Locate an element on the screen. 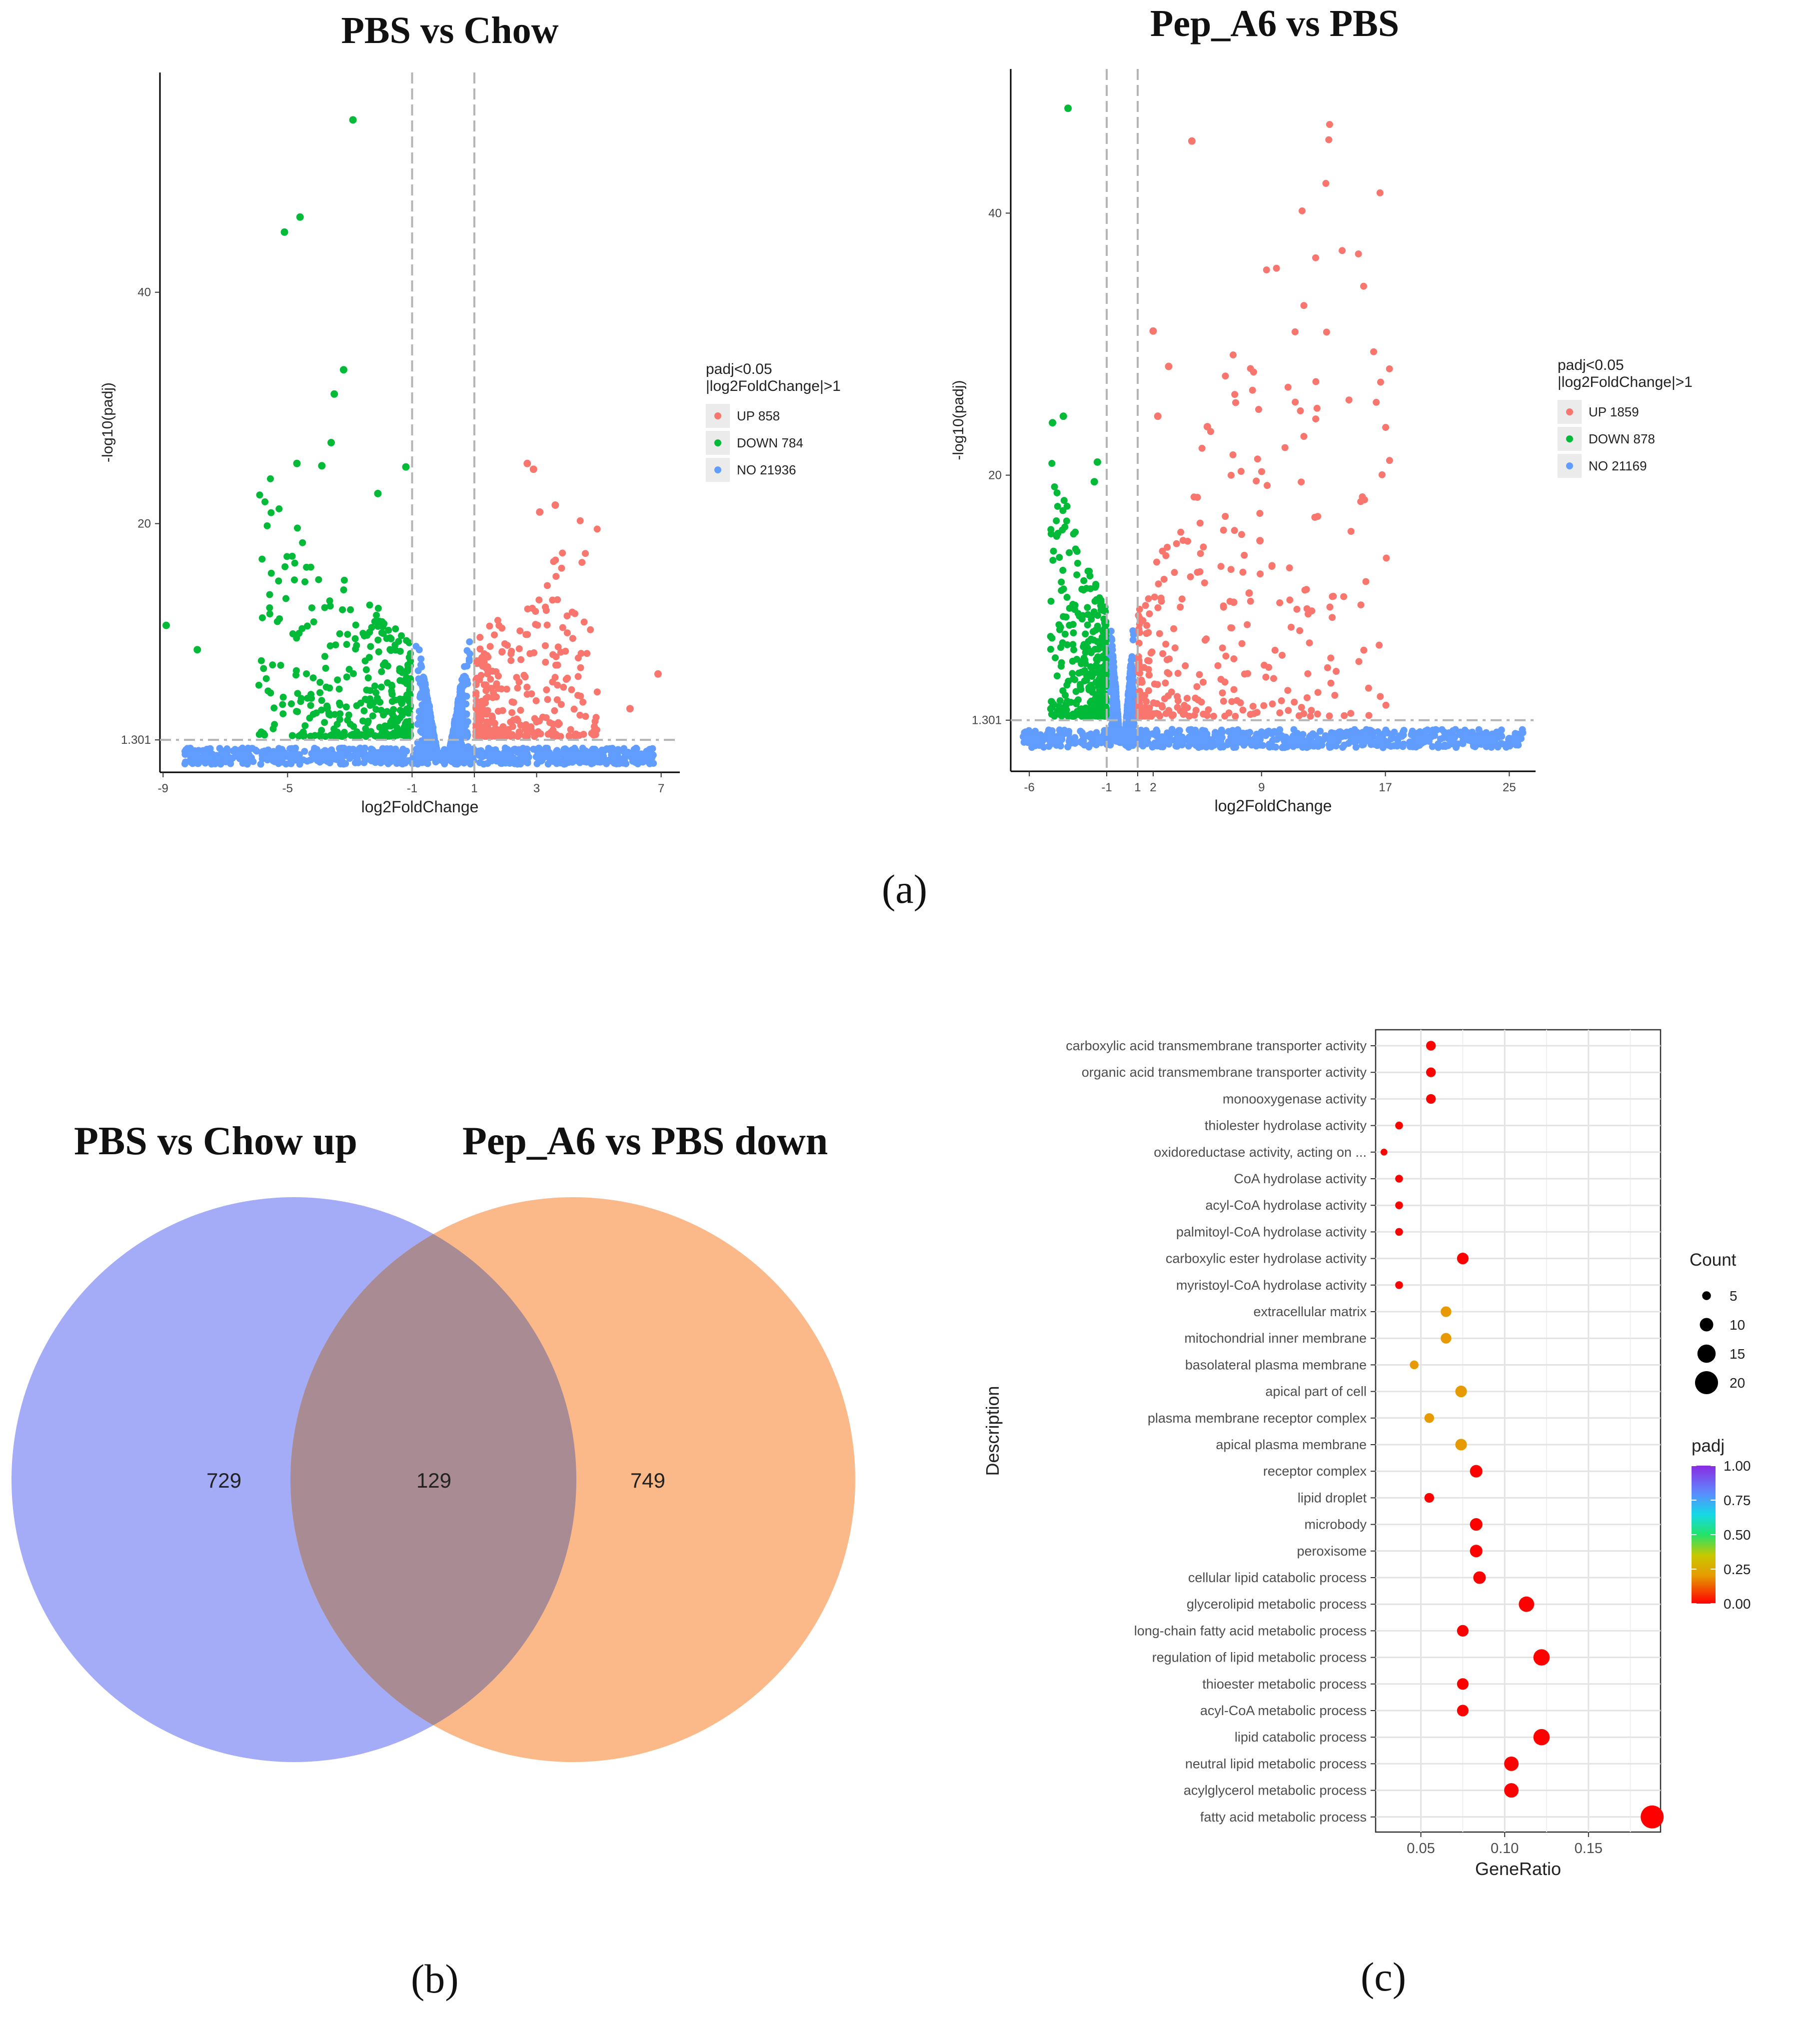  legend-label: NO 21936 is located at coordinates (766, 470).